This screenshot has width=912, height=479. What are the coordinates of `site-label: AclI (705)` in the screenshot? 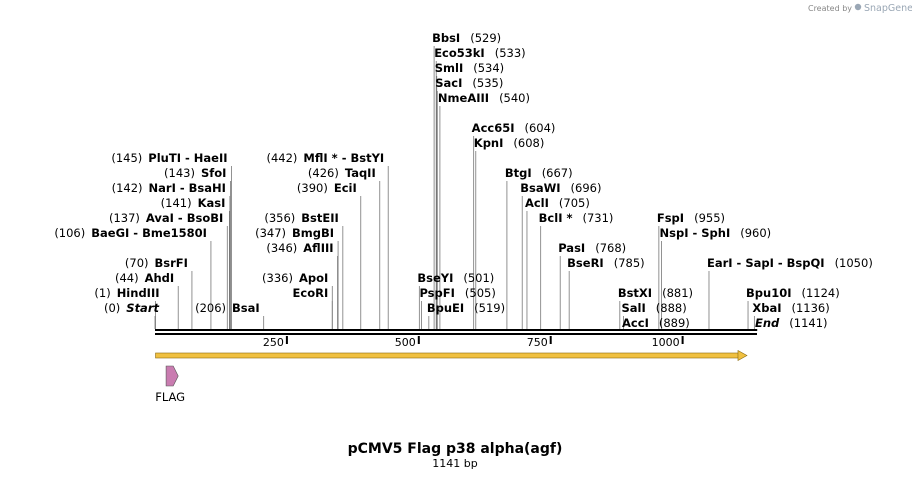 It's located at (557, 203).